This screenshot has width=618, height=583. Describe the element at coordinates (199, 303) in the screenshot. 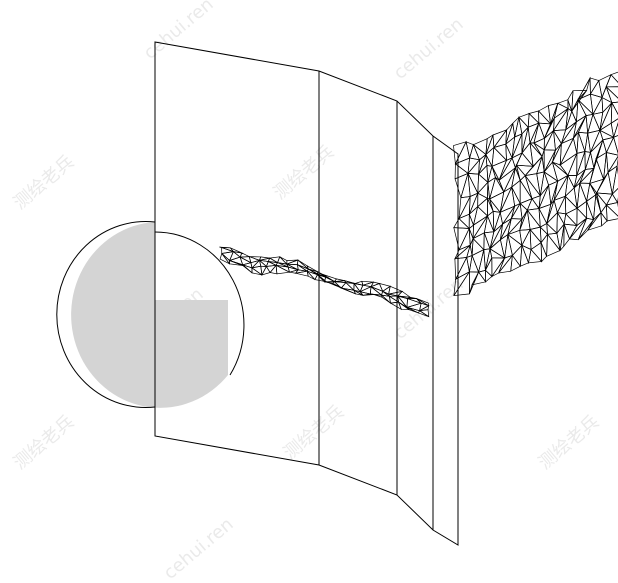

I see `circular-section-right-edge` at that location.